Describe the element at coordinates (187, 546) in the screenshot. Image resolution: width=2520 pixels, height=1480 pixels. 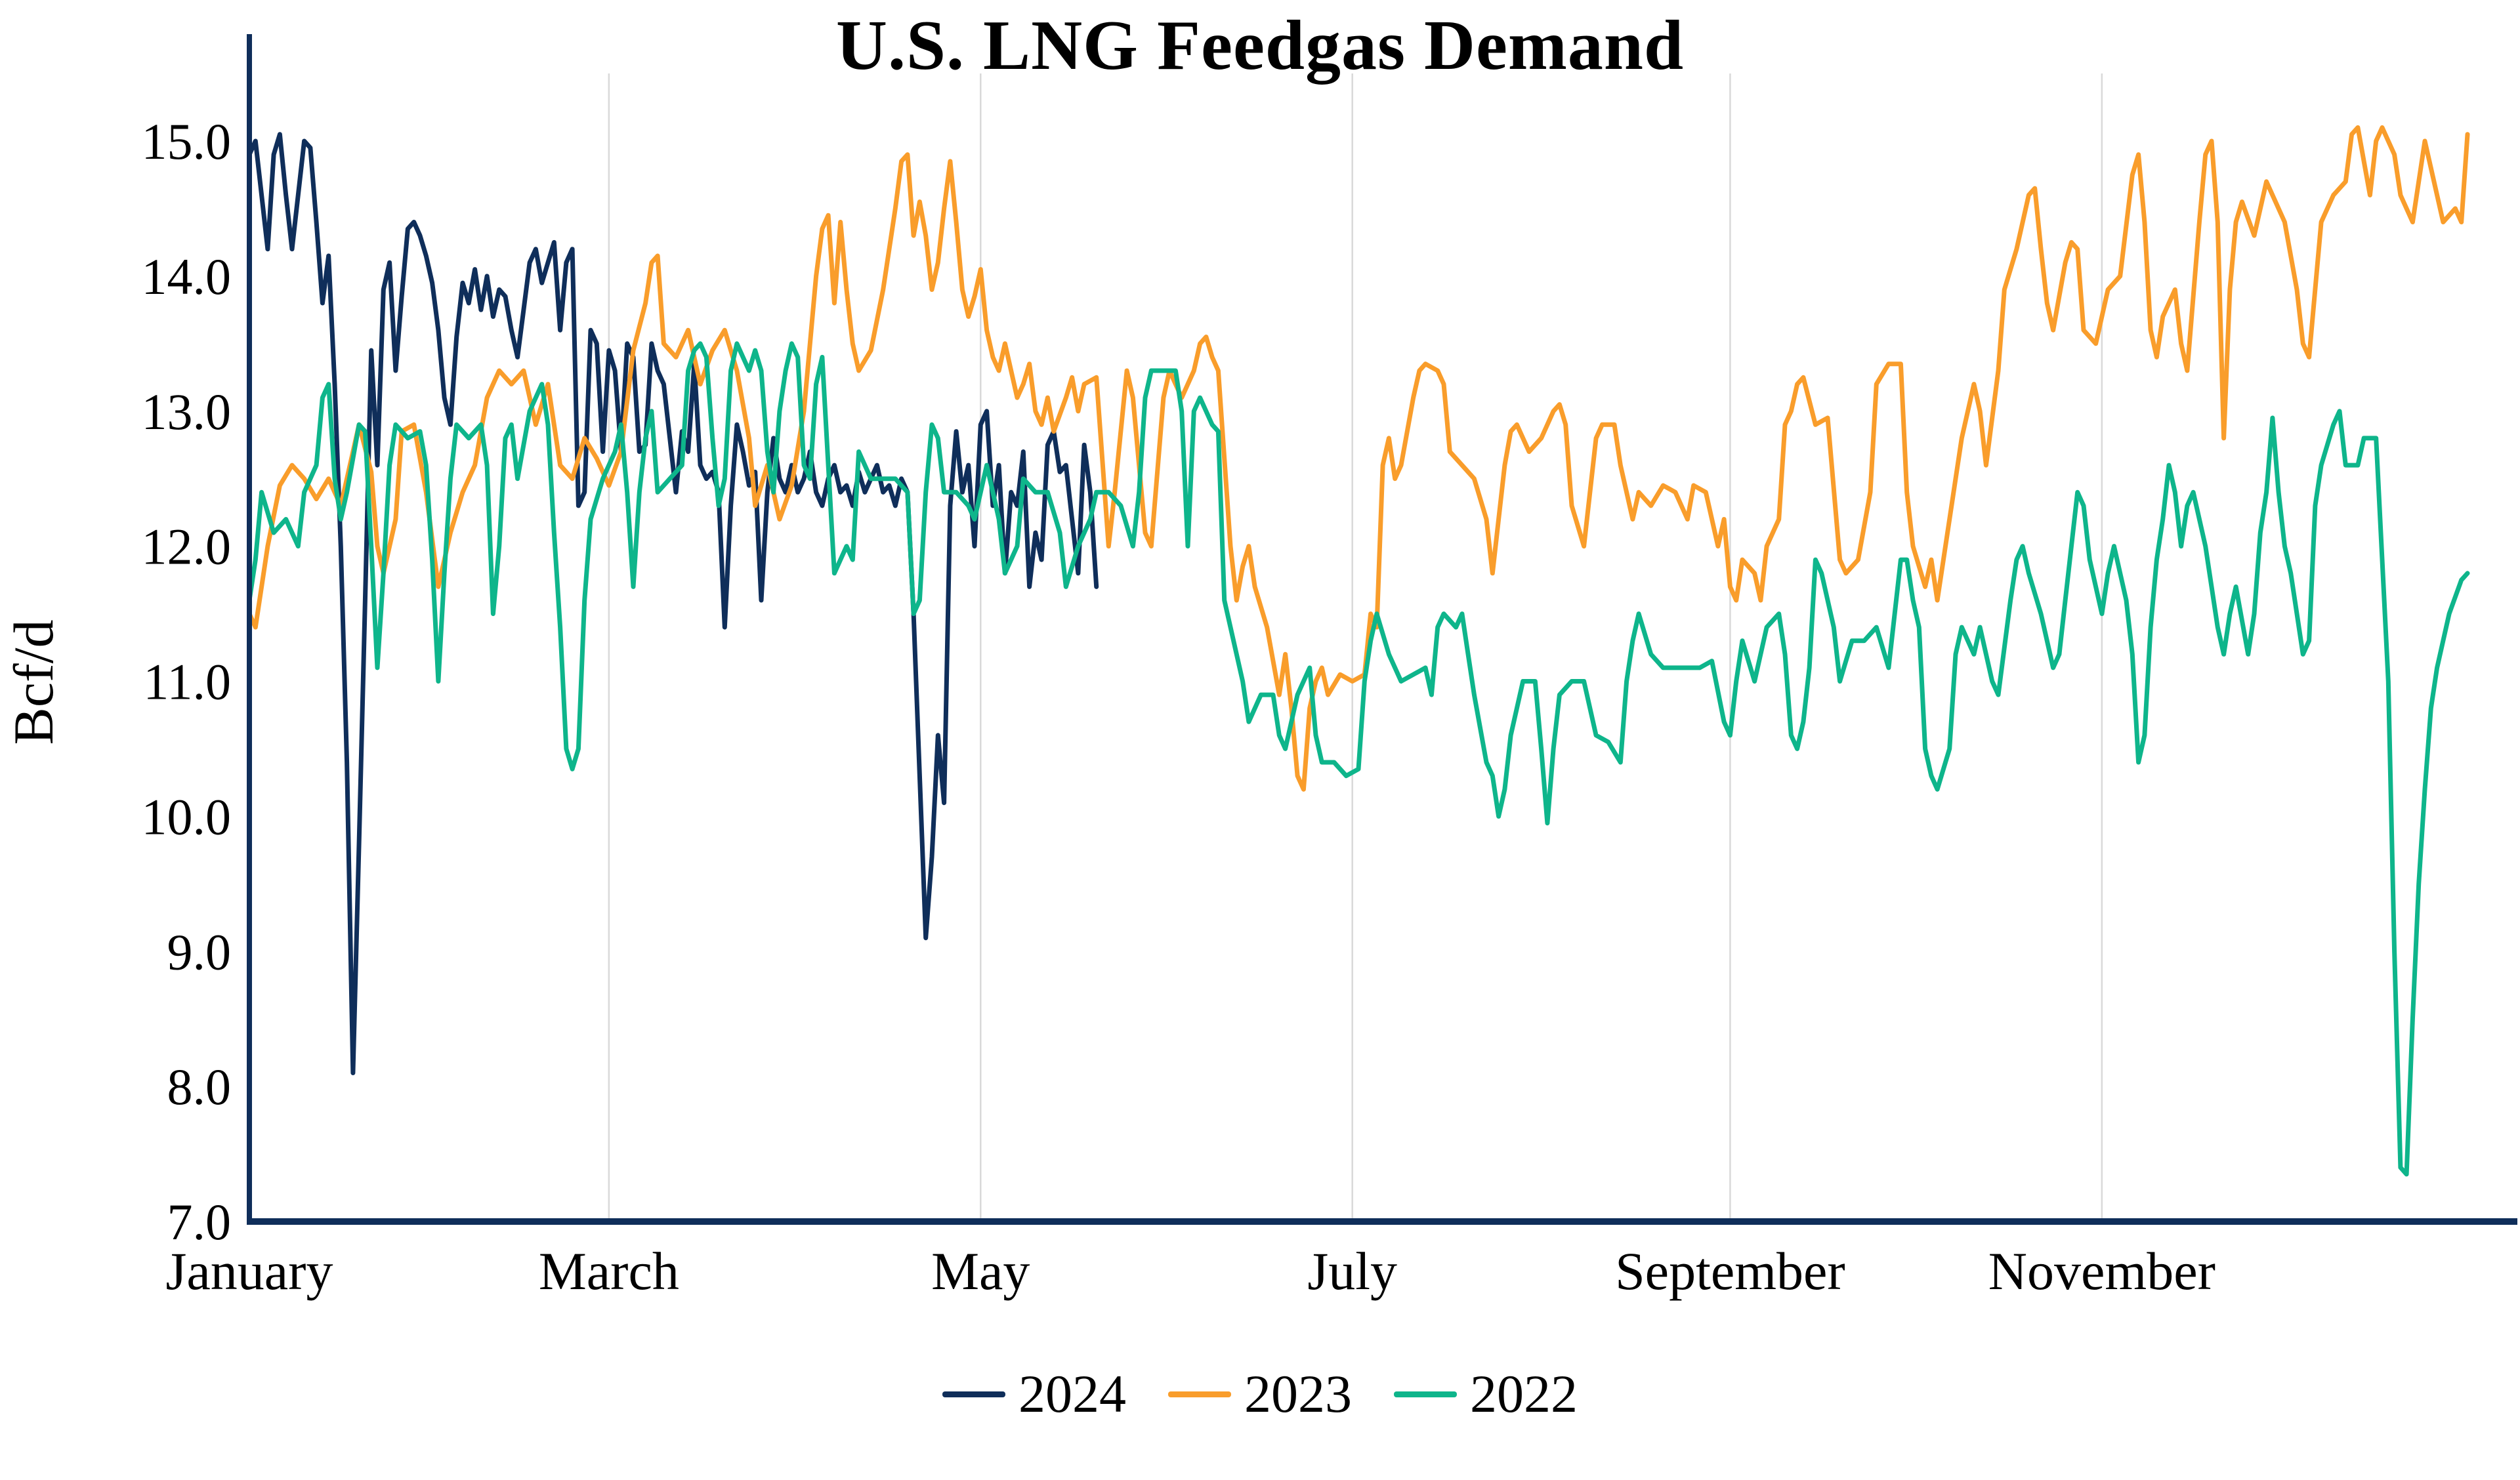
I see `y-tick-label: 12.0` at that location.